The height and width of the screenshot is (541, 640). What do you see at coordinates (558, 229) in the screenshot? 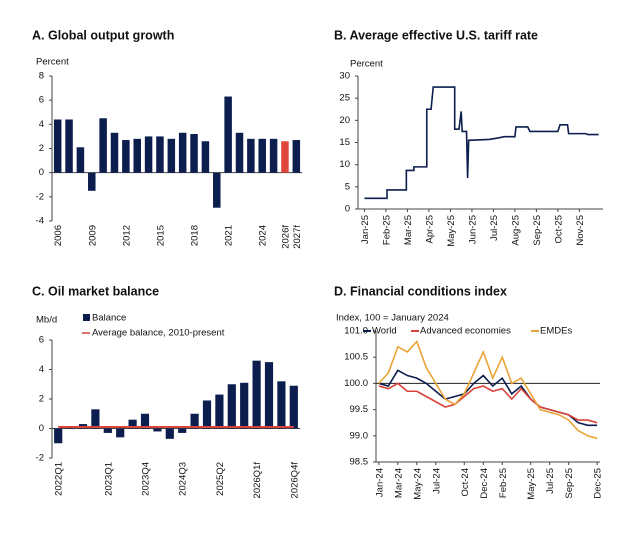
I see `x-tick-label: Oct-25` at bounding box center [558, 229].